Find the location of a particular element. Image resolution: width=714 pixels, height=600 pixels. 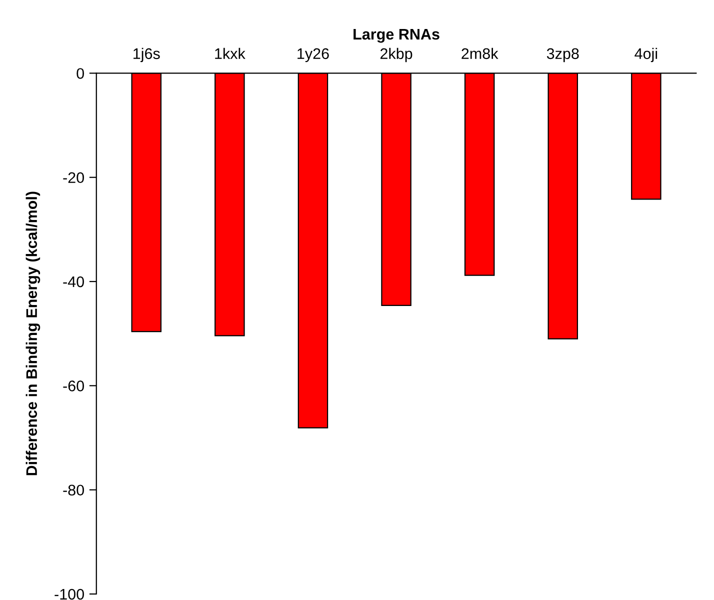

x-tick-label: 2kbp is located at coordinates (396, 55).